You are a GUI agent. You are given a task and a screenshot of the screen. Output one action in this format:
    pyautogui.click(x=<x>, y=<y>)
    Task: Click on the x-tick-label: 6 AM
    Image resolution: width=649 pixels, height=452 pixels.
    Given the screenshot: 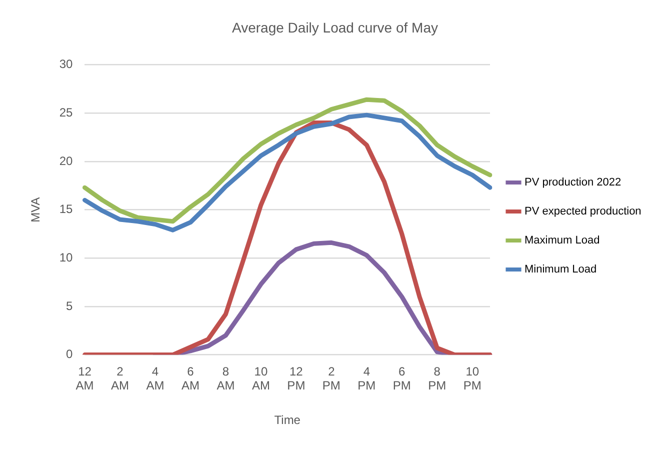 What is the action you would take?
    pyautogui.click(x=190, y=378)
    